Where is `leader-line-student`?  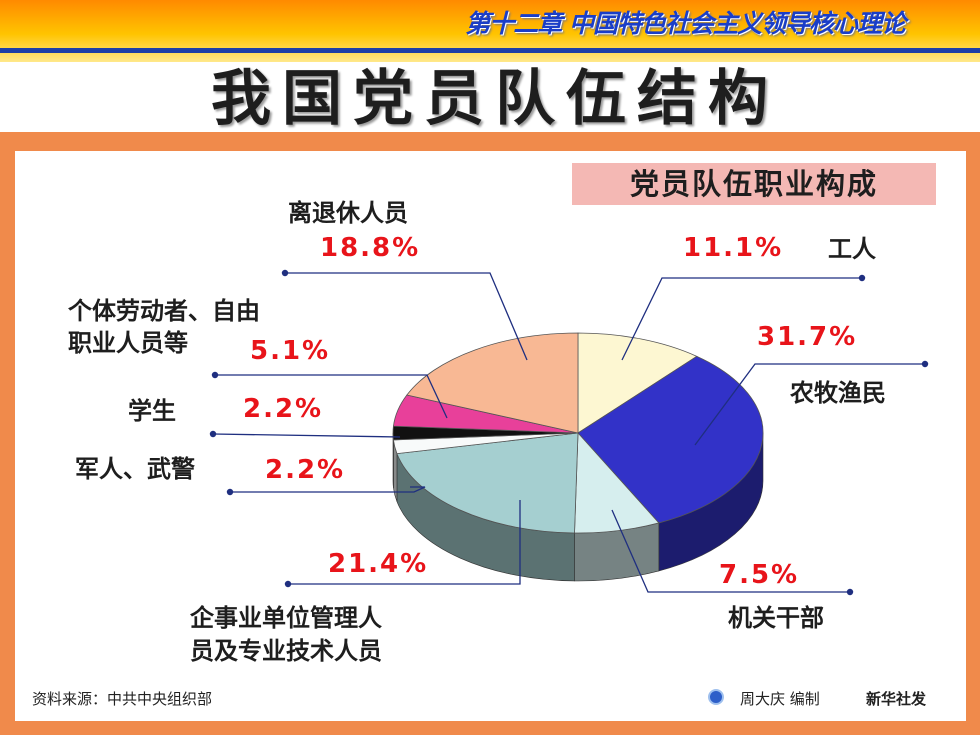 leader-line-student is located at coordinates (306, 435).